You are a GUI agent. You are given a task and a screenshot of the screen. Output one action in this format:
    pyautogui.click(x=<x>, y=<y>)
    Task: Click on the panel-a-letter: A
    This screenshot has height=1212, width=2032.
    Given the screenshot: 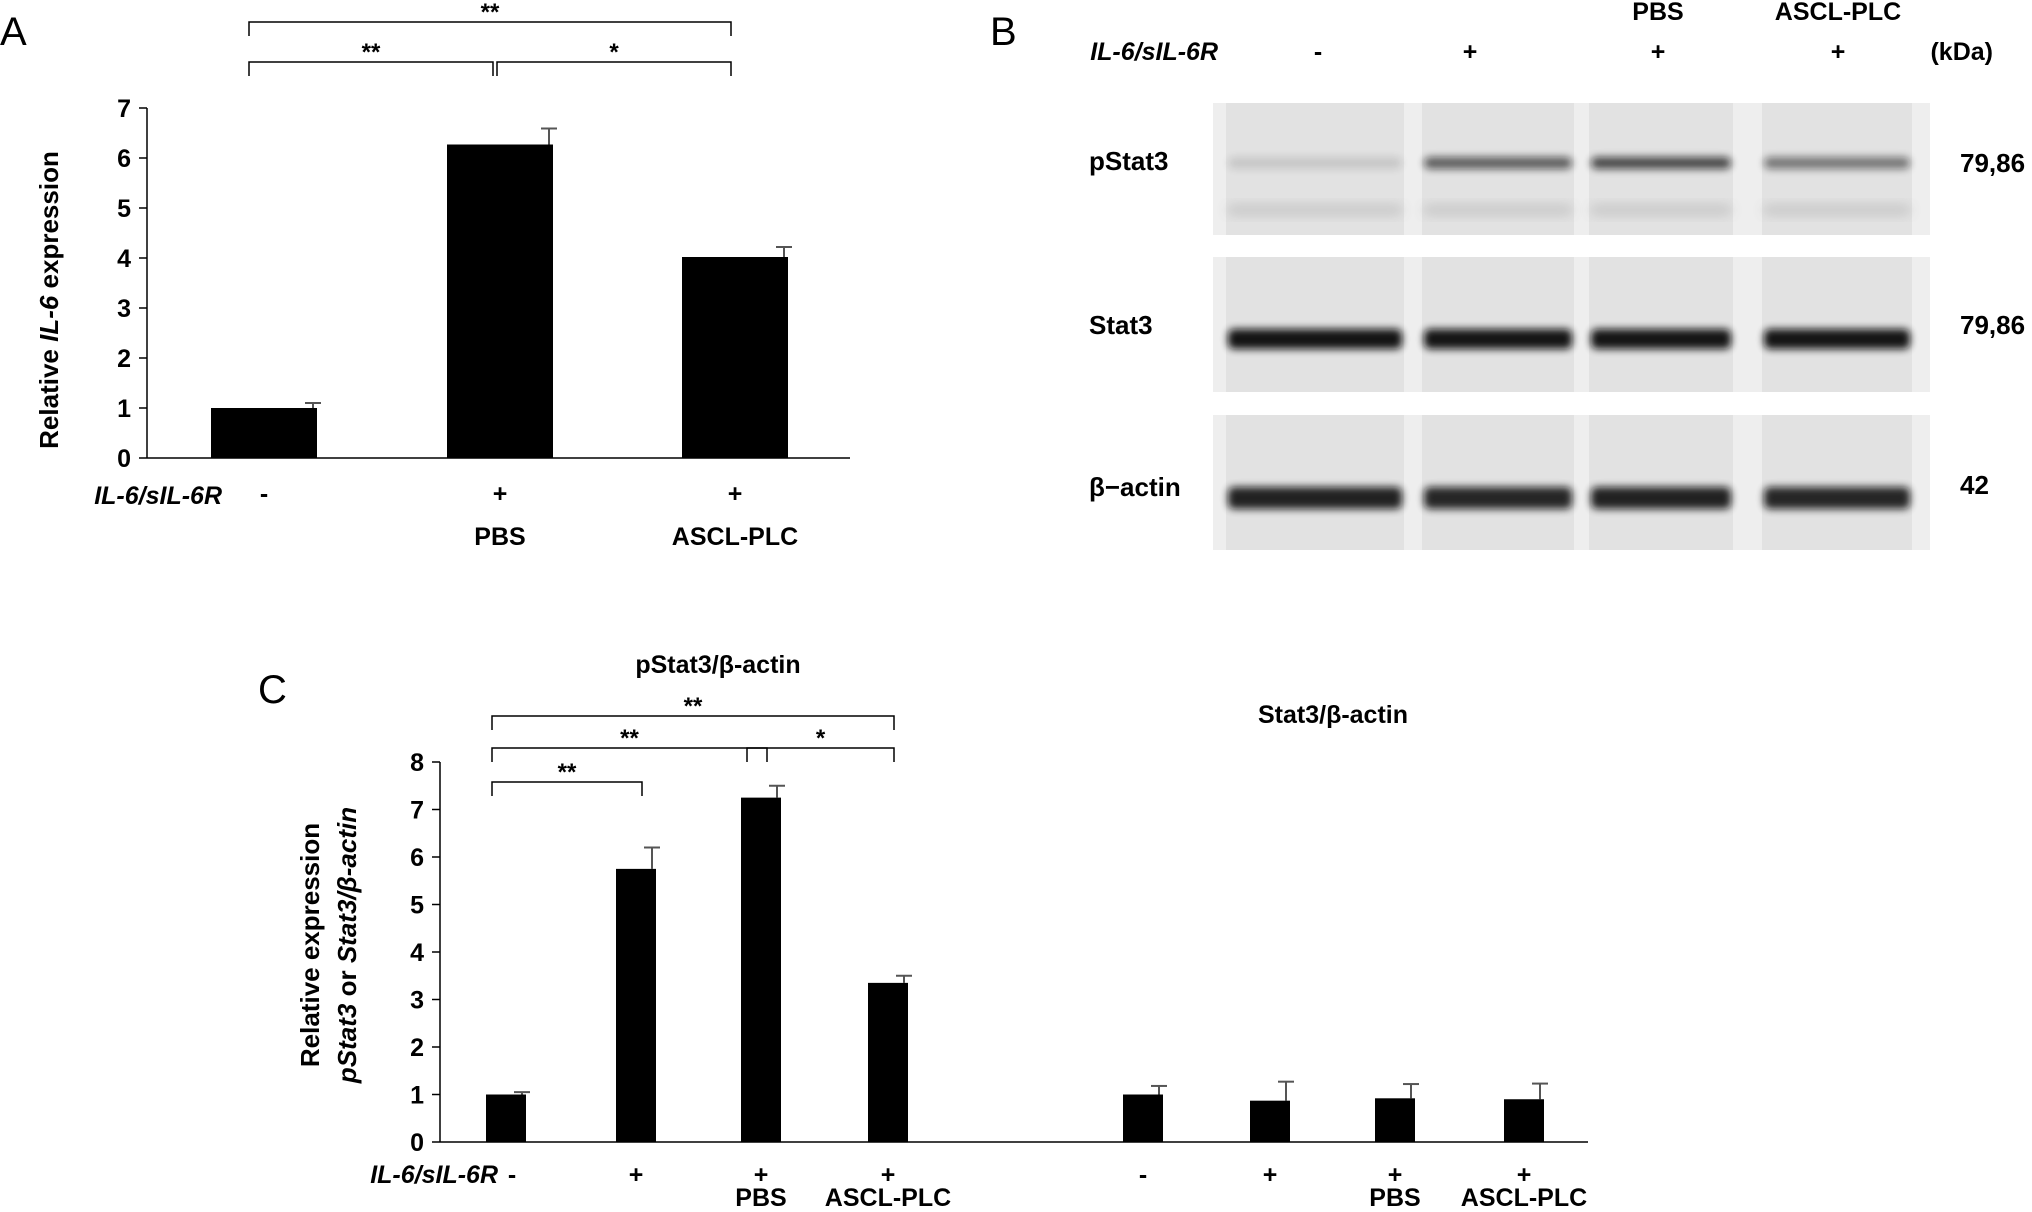 What is the action you would take?
    pyautogui.click(x=13, y=32)
    